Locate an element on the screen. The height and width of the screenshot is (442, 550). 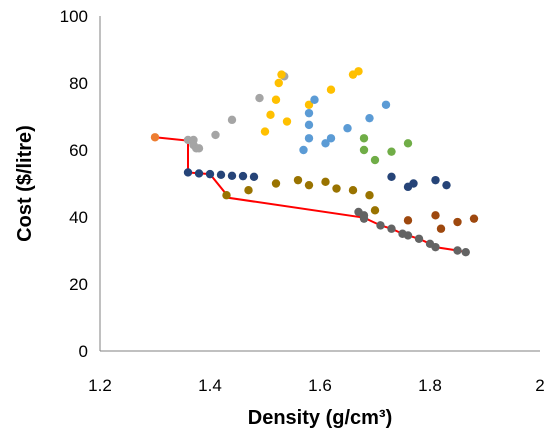
x-tick-labels: 1.2 1.4 1.6 1.8 2 is located at coordinates (316, 385).